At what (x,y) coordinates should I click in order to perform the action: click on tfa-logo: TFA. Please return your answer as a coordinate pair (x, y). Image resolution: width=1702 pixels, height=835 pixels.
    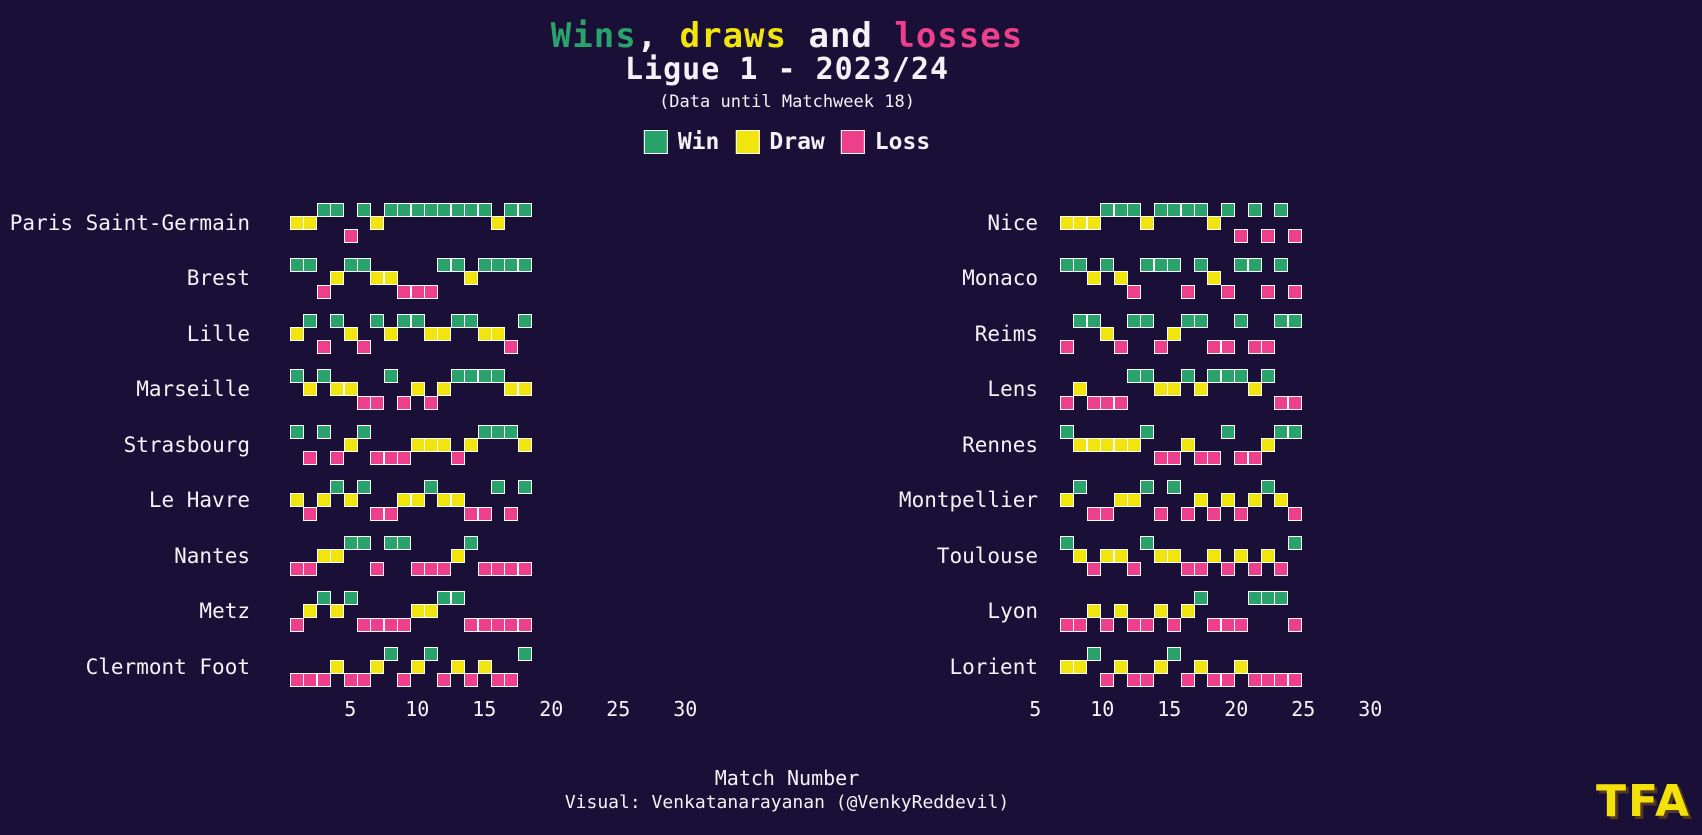
    Looking at the image, I should click on (1644, 801).